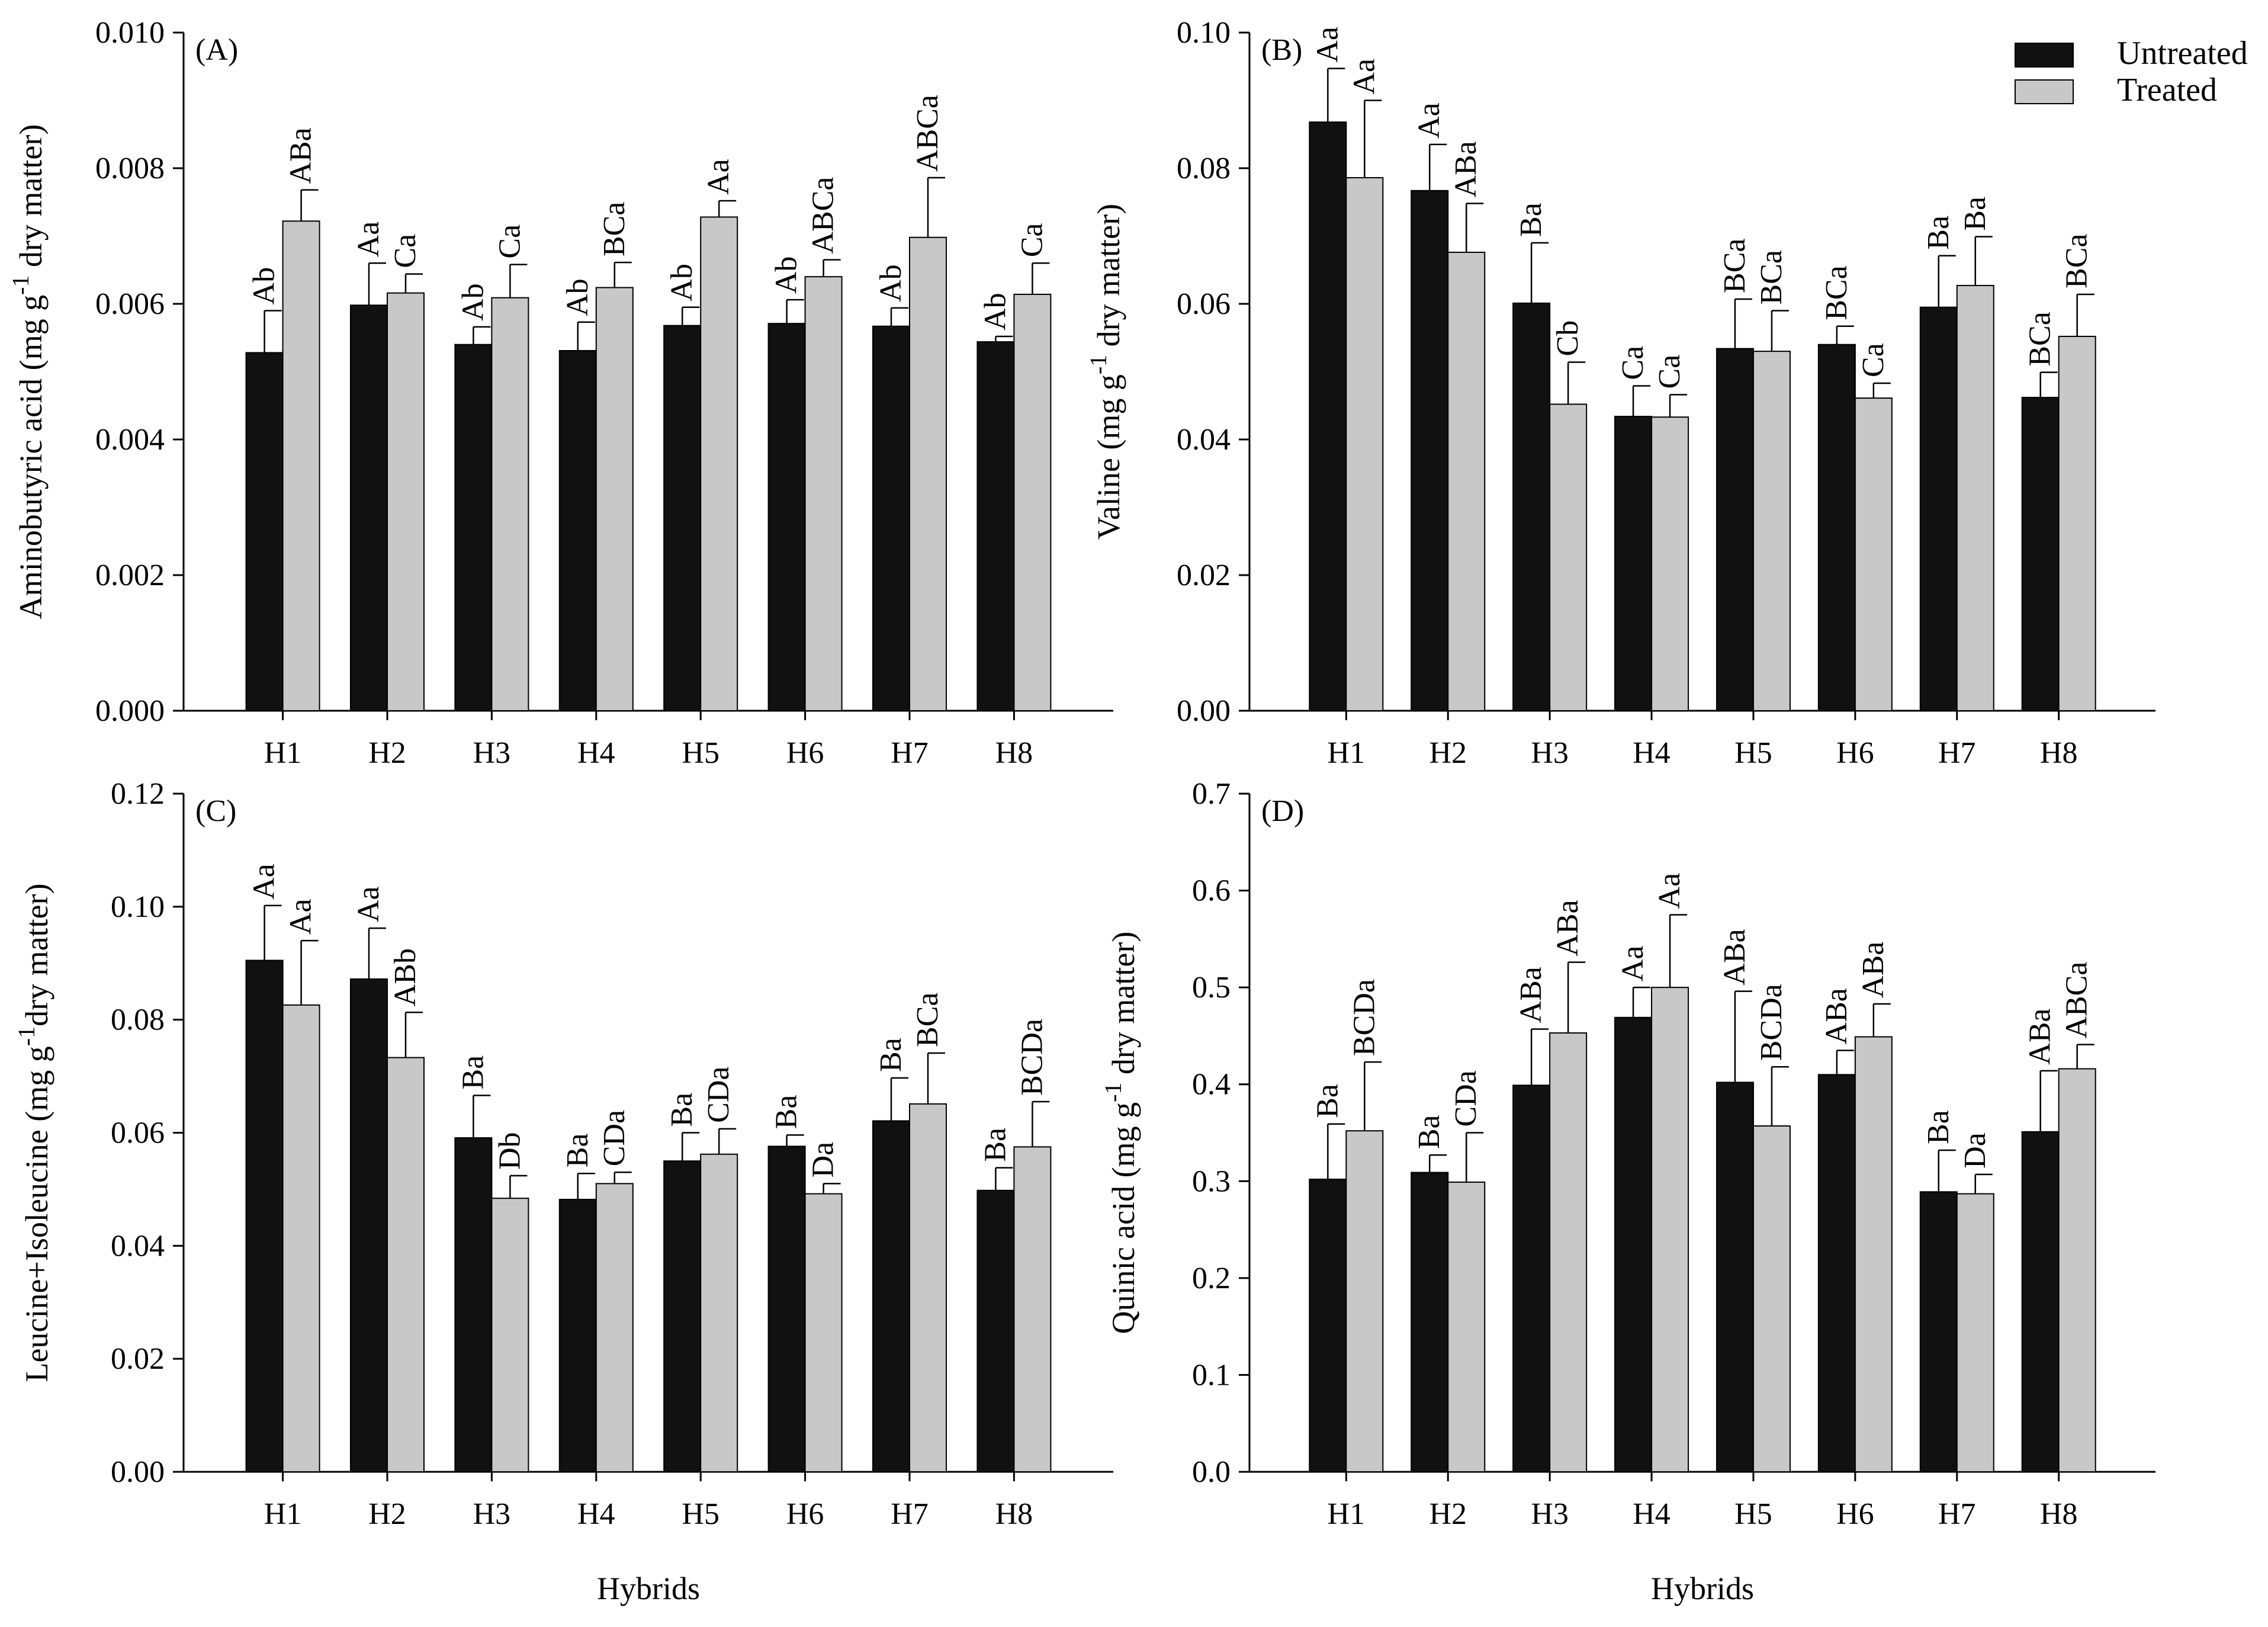  I want to click on y-tick-label: 0.10, so click(1204, 33).